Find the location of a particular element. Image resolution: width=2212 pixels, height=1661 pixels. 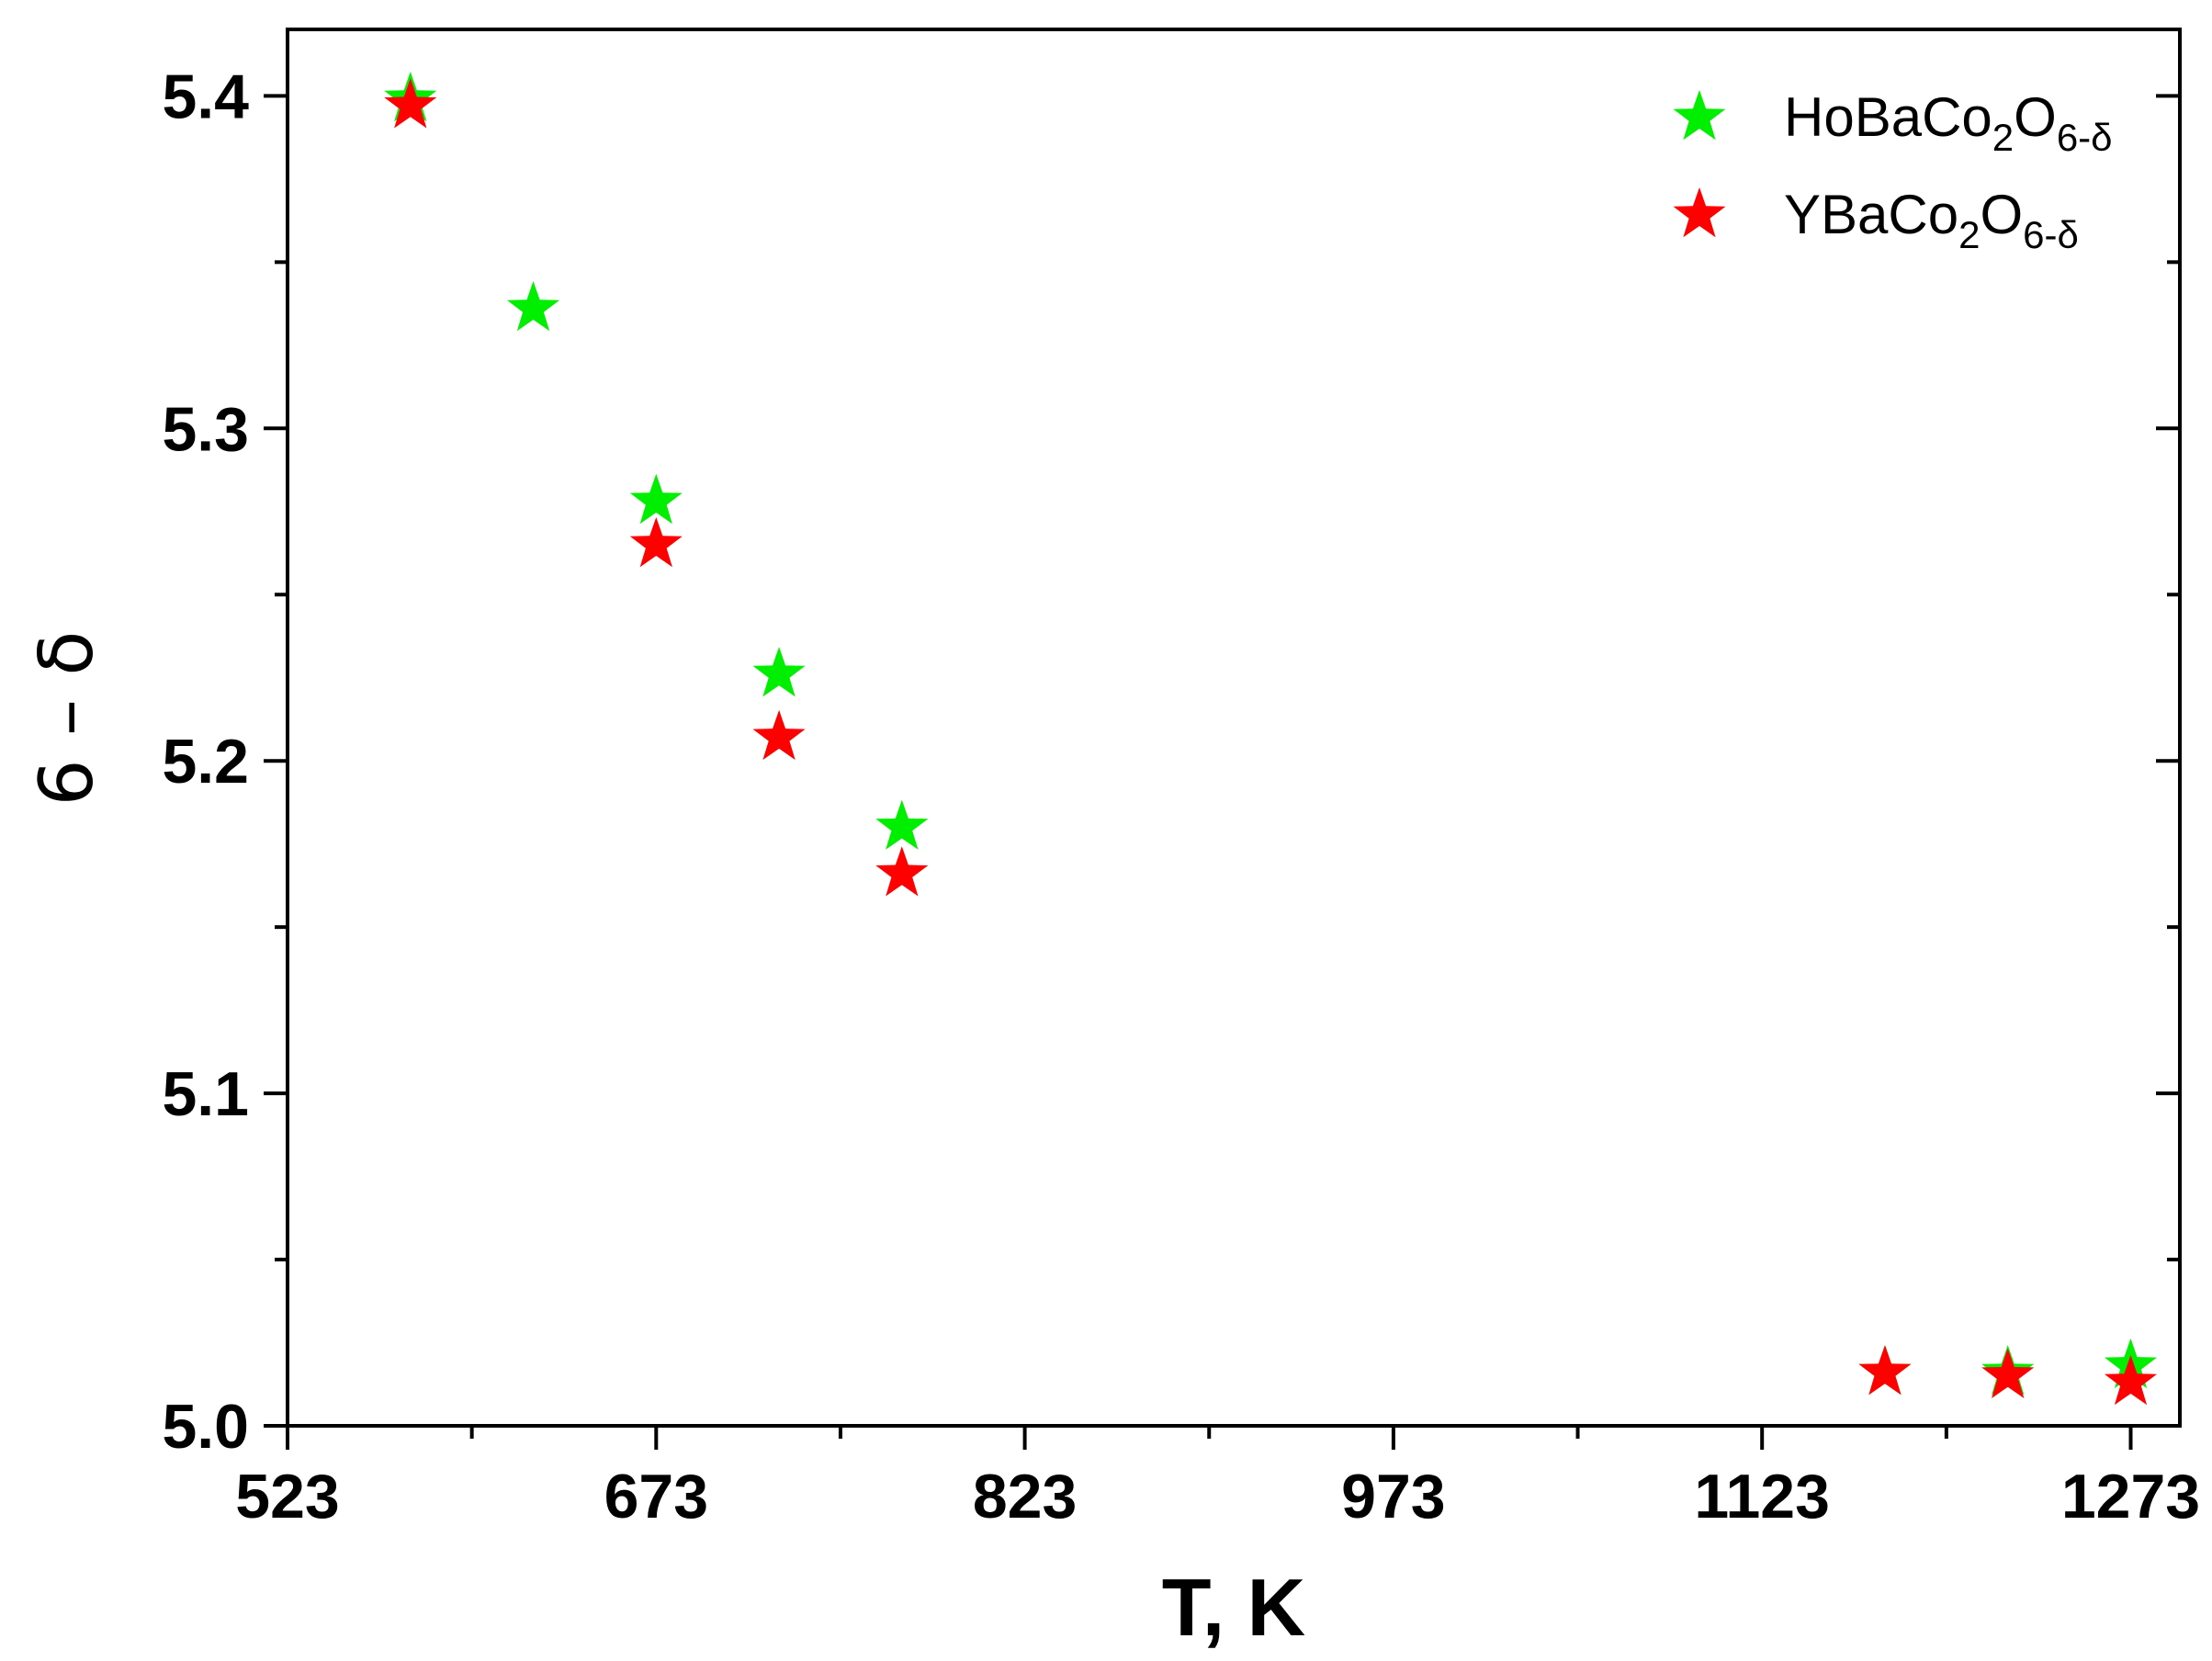

legend-label: YBaCo2O6-δ is located at coordinates (1931, 220).